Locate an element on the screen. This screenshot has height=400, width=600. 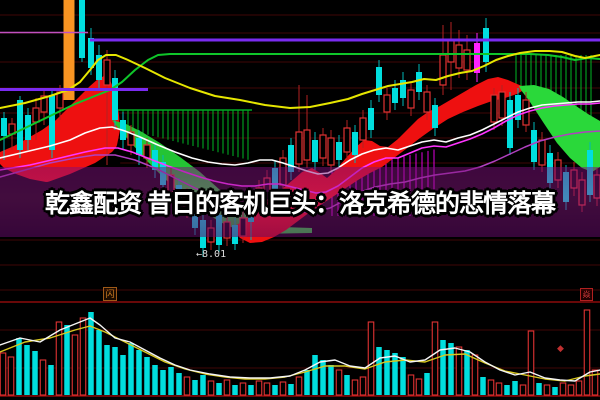
orange-badge-icon: 闪 is located at coordinates (110, 294).